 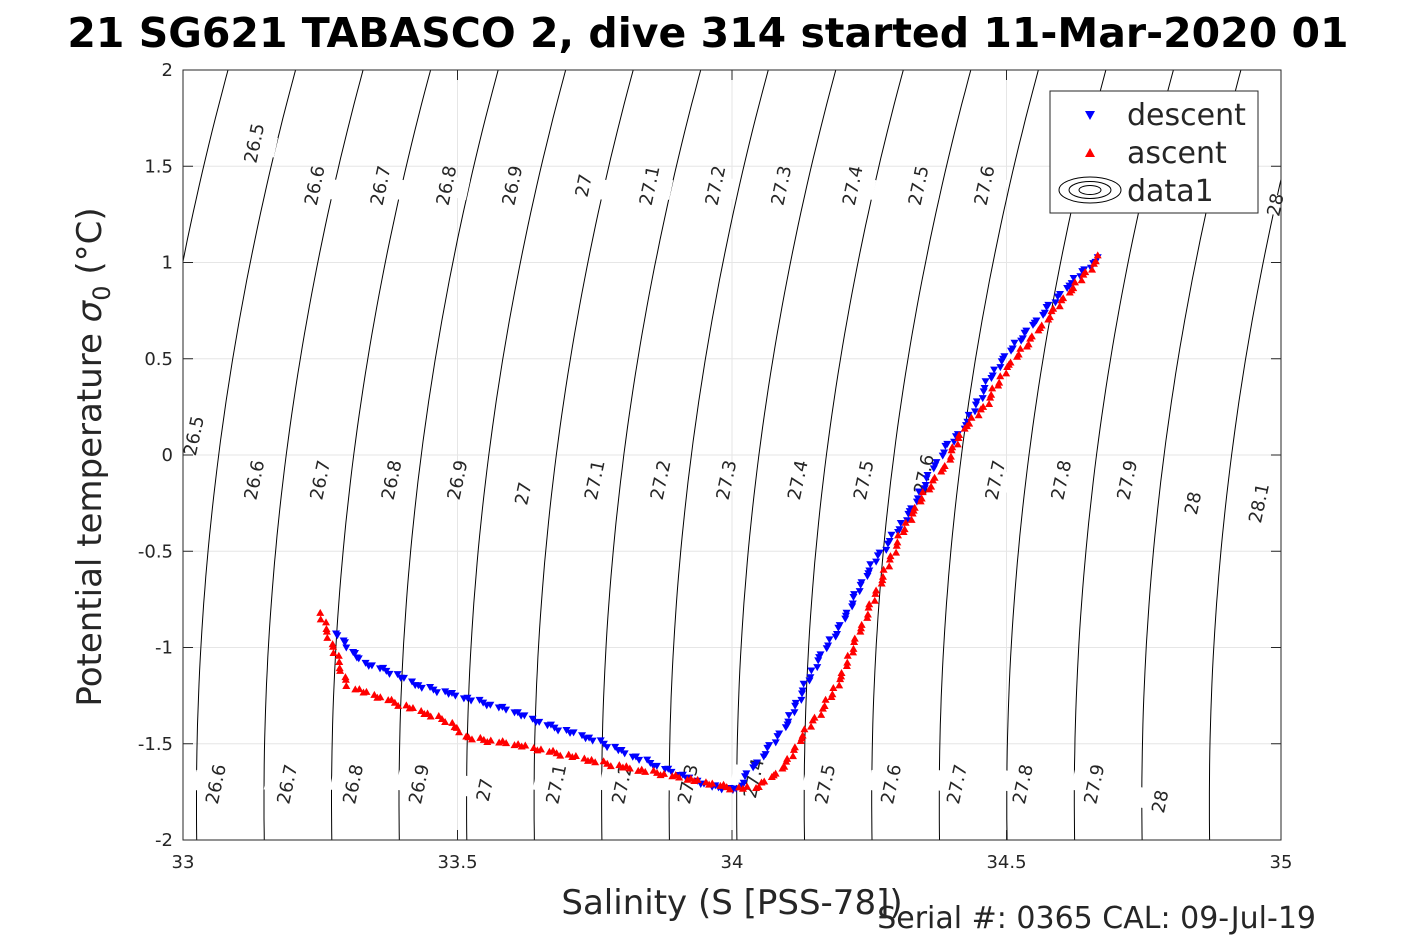 What do you see at coordinates (1096, 918) in the screenshot?
I see `serial-cal-footer: Serial #: 0365 CAL: 09-Jul-19` at bounding box center [1096, 918].